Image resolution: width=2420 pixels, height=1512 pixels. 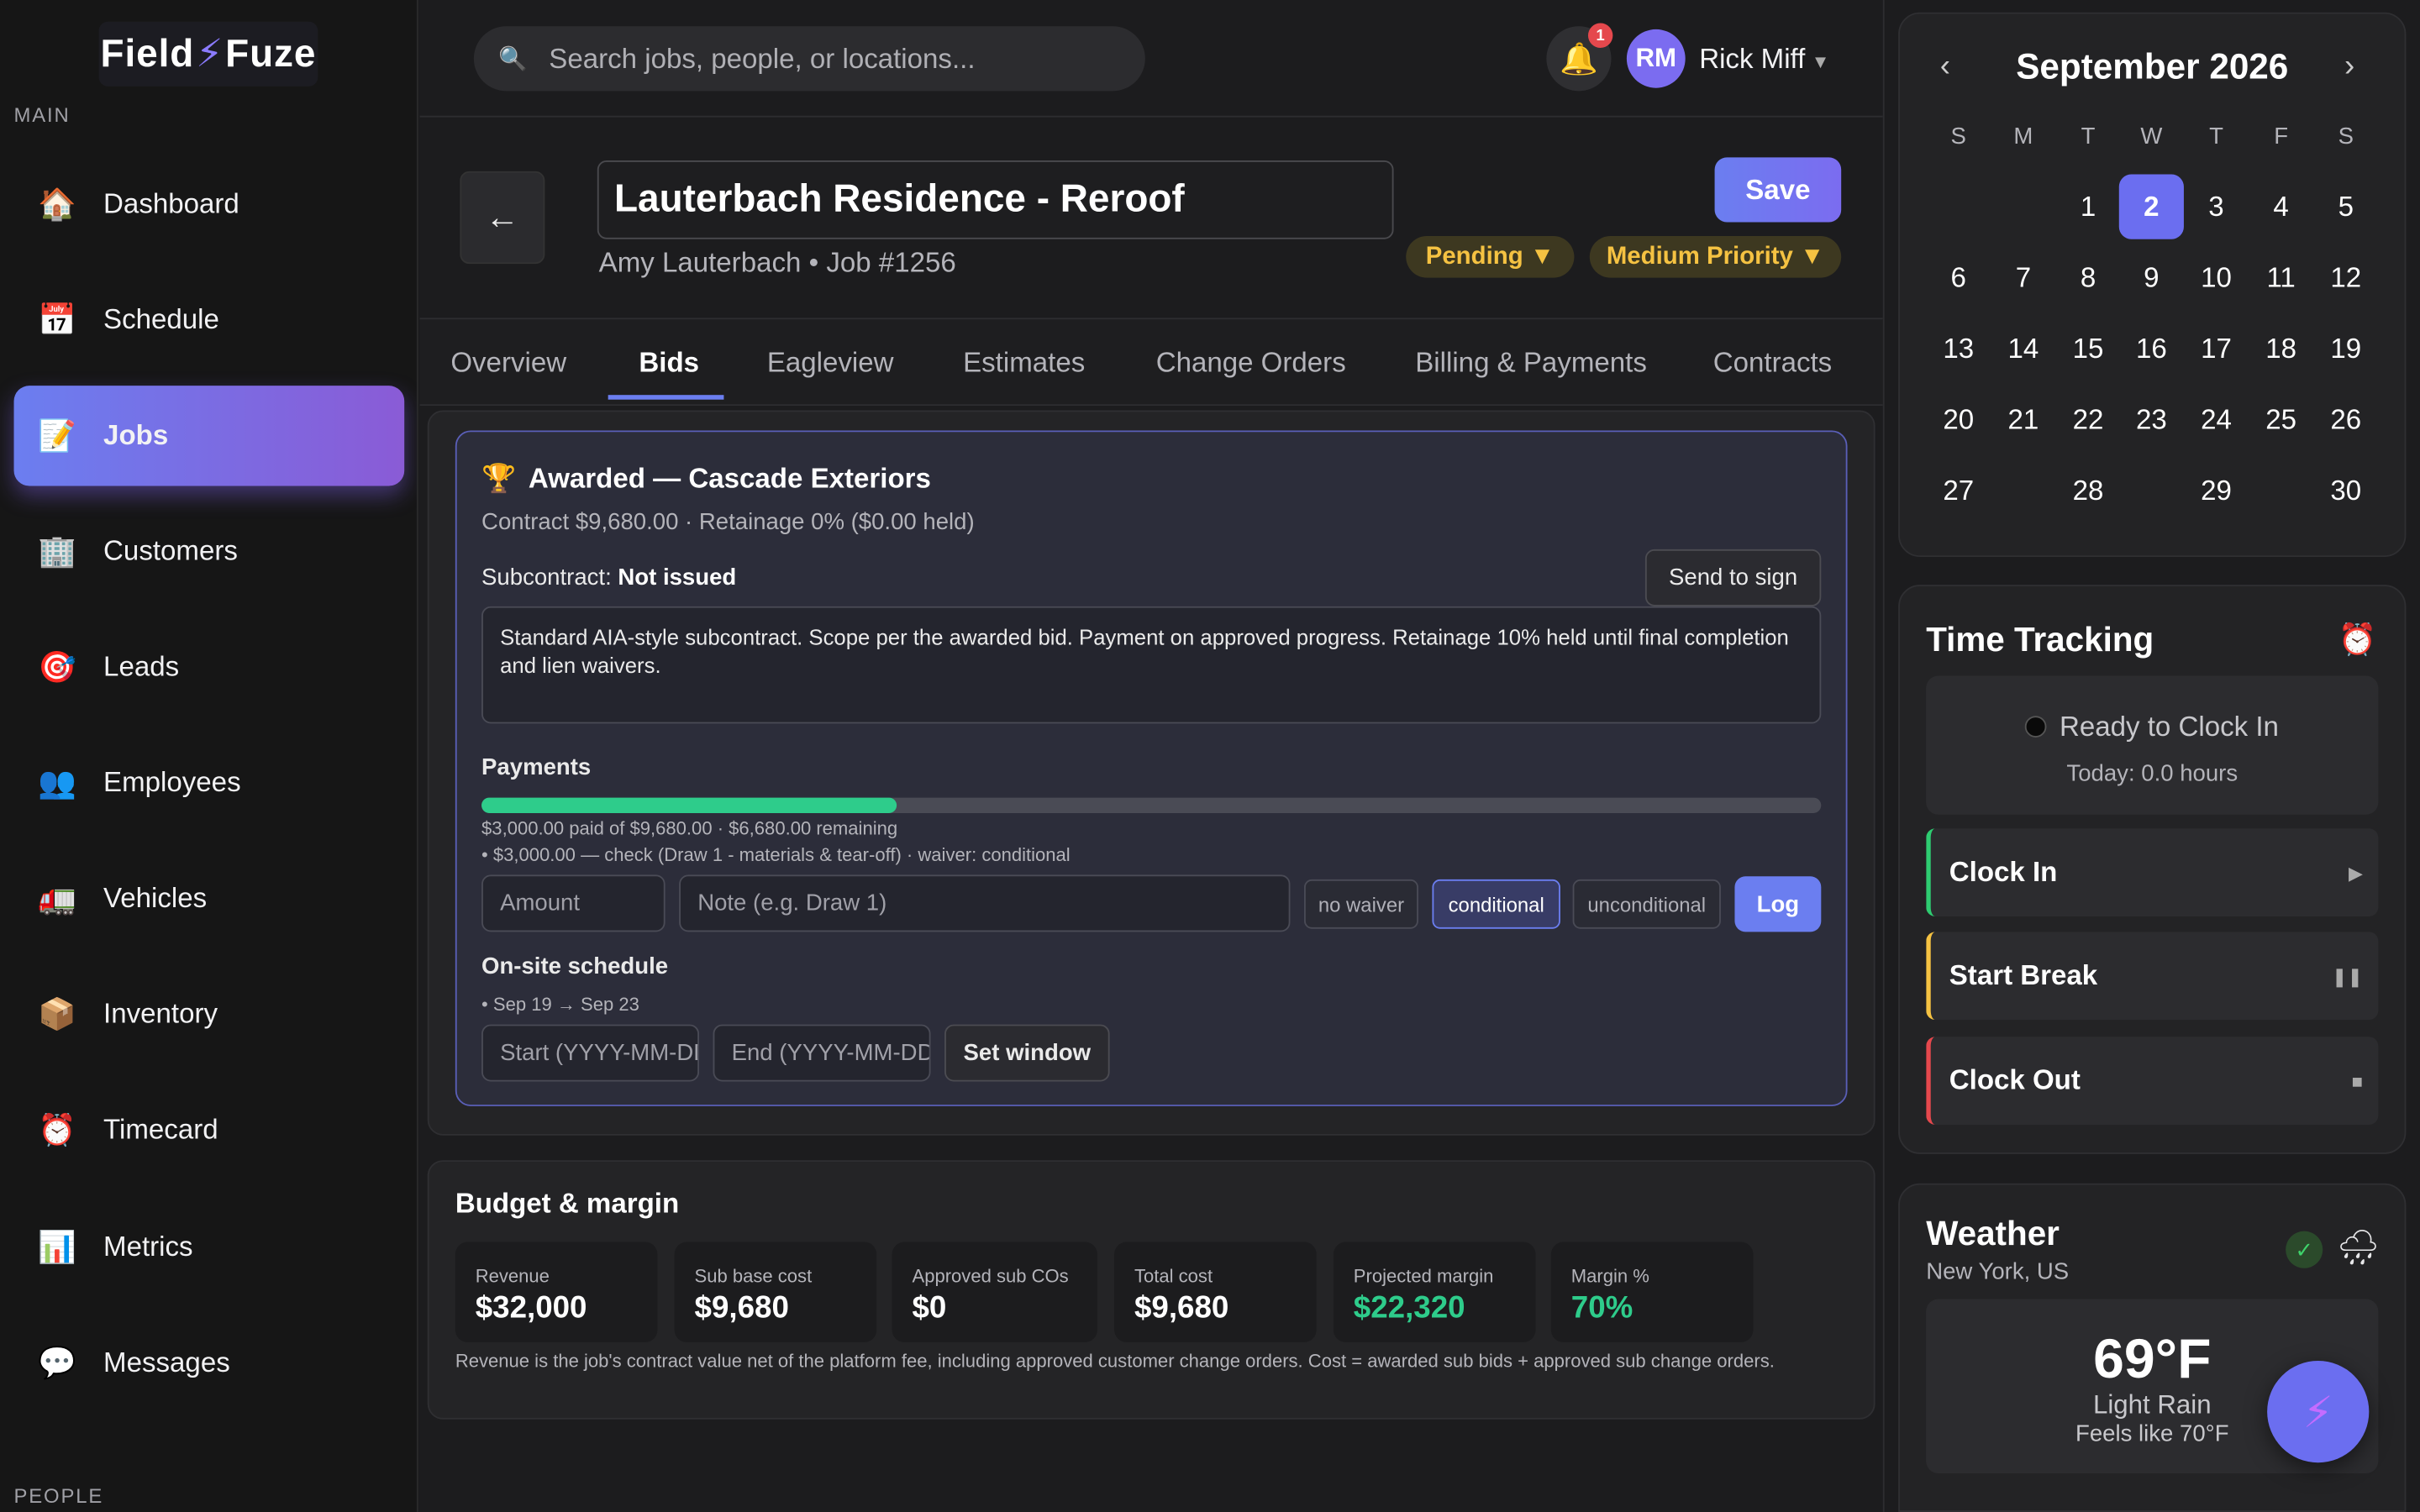 I want to click on notifications-button: 🔔 1, so click(x=1579, y=57).